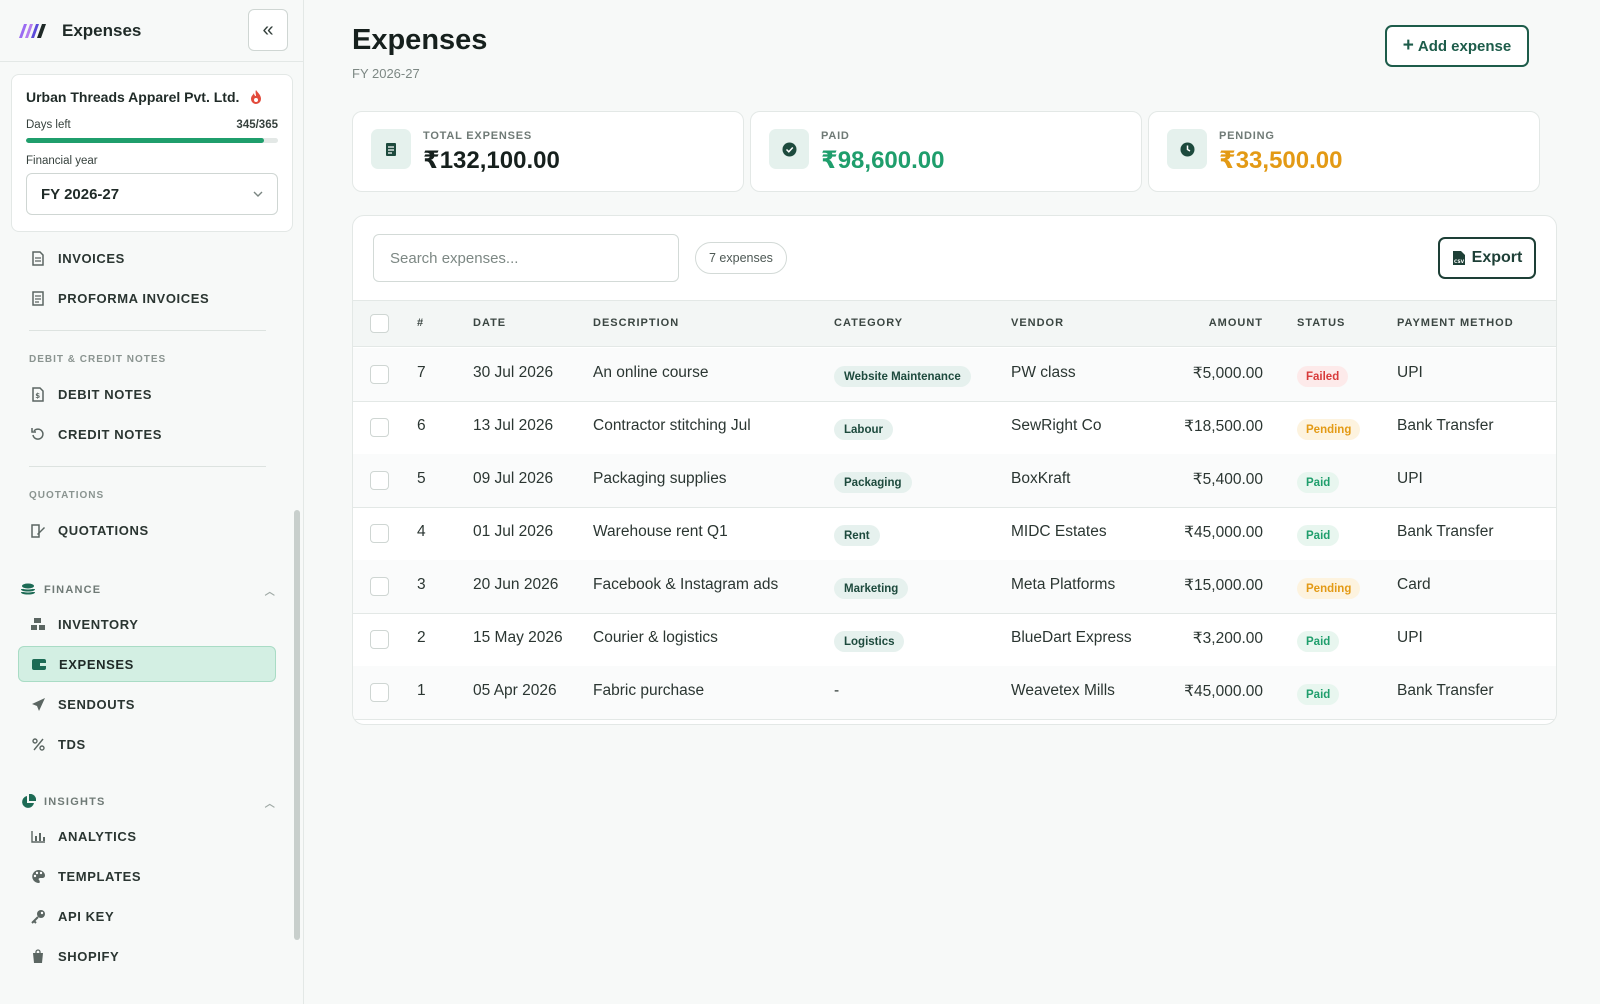  I want to click on sidebar-item-sendouts: SENDOUTS, so click(147, 704).